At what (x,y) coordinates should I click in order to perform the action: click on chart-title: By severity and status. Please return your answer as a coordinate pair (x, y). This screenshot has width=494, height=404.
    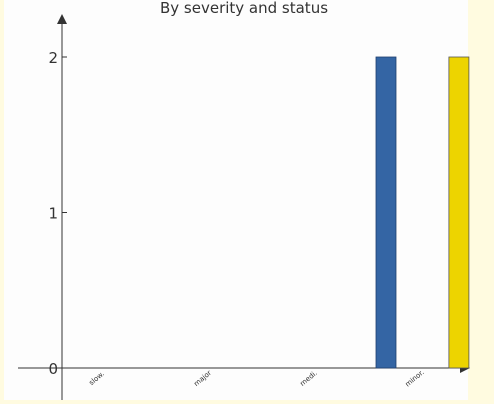
    Looking at the image, I should click on (244, 8).